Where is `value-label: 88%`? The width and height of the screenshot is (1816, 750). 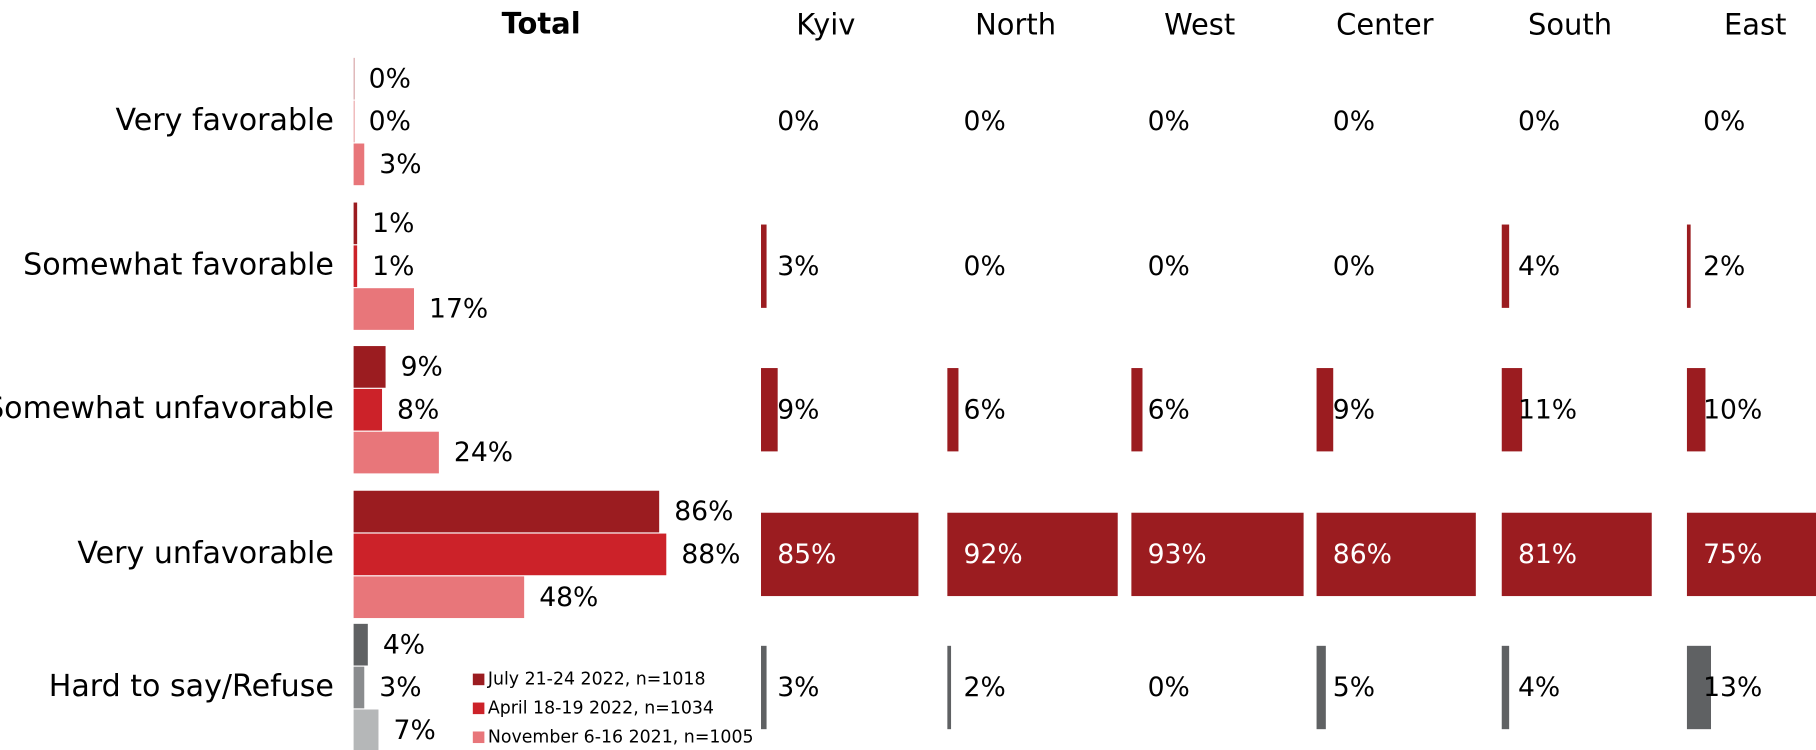
value-label: 88% is located at coordinates (710, 554).